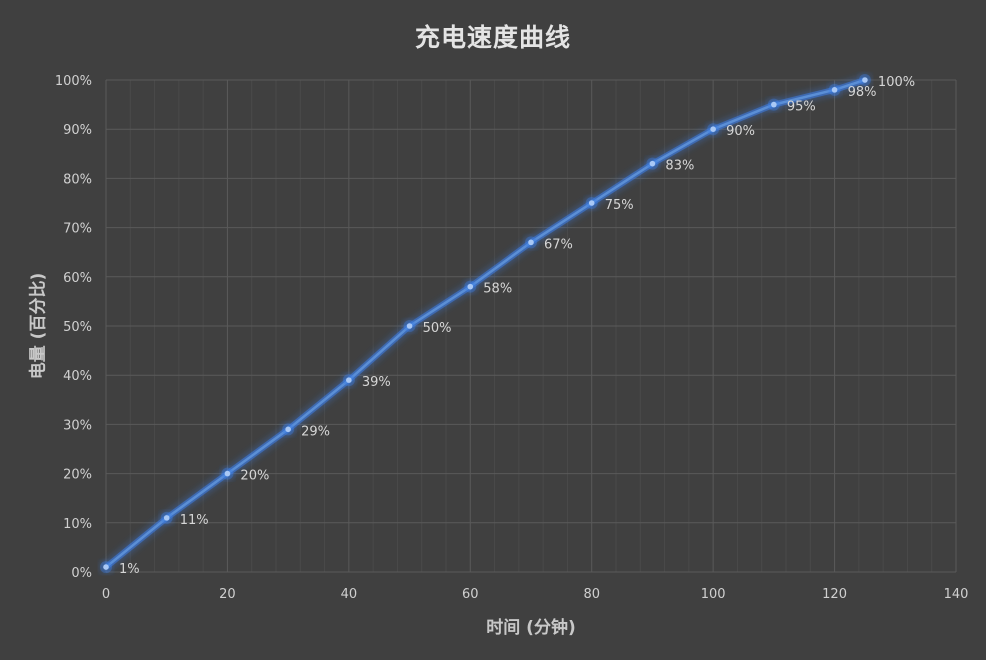  I want to click on data-label: 100%, so click(896, 82).